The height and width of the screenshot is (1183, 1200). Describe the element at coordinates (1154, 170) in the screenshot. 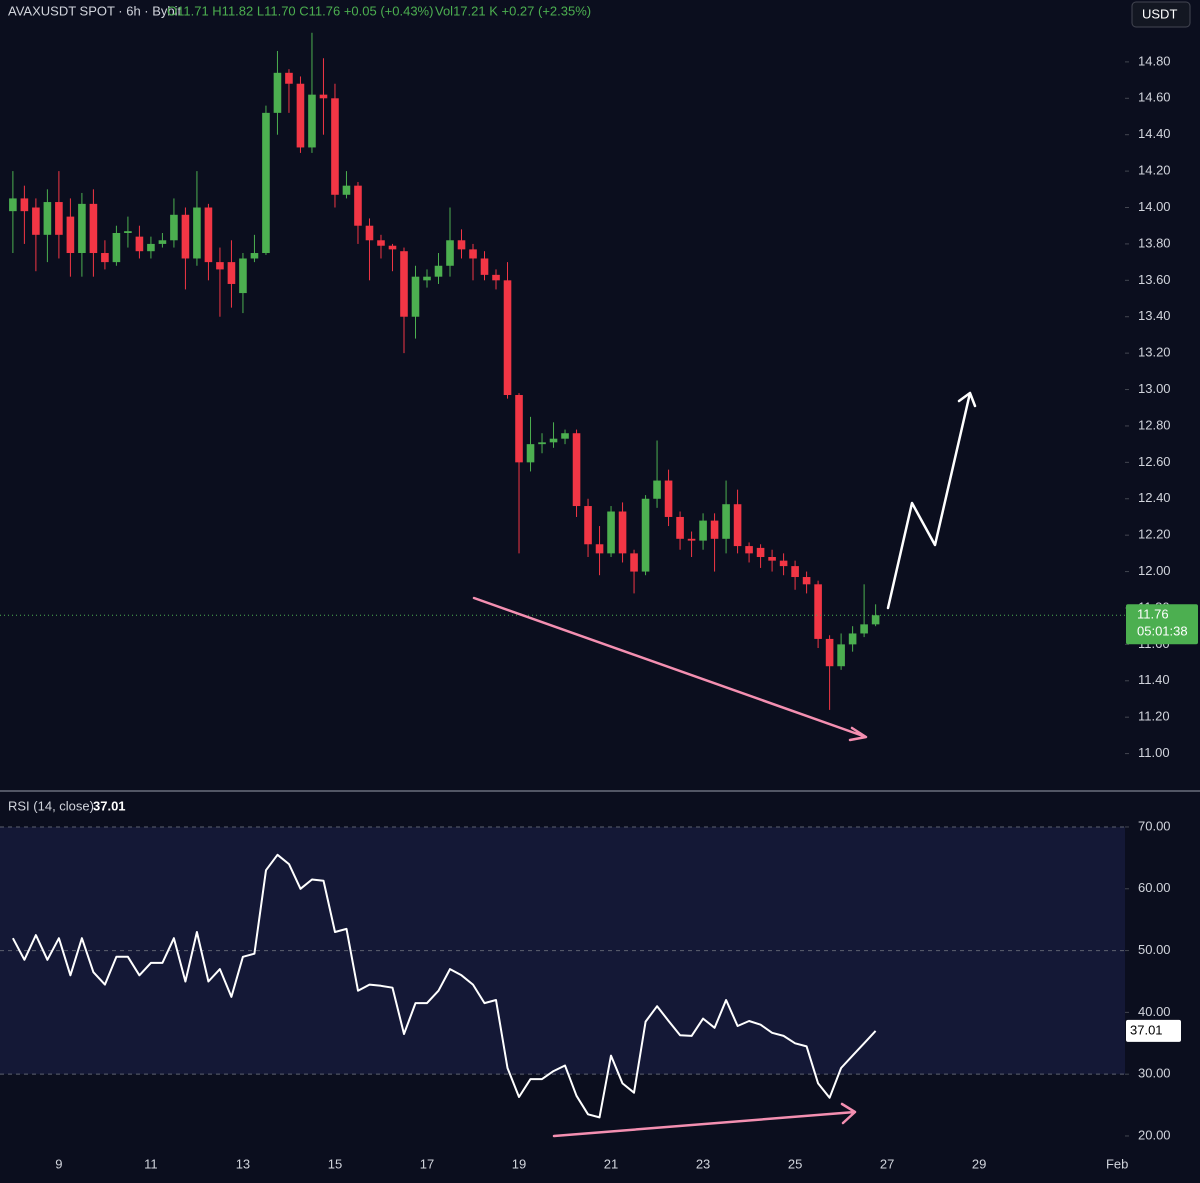

I see `y-tick-label: 14.20` at that location.